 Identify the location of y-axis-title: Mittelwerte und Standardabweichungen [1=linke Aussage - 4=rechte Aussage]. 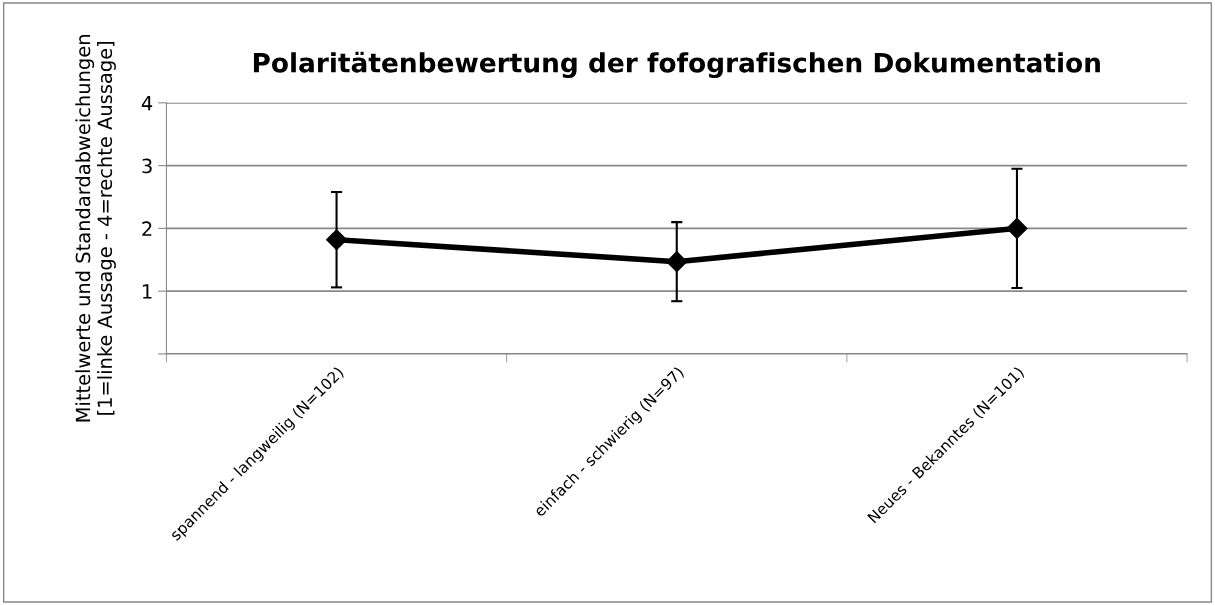
(95, 228).